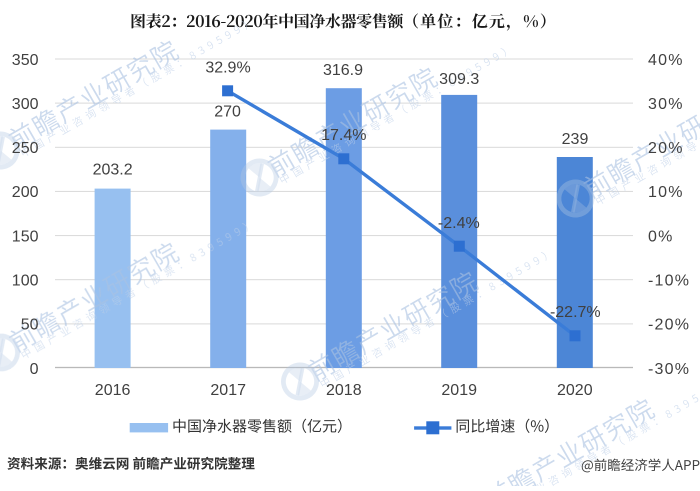 This screenshot has width=700, height=491. What do you see at coordinates (25, 192) in the screenshot?
I see `svg-text: 200` at bounding box center [25, 192].